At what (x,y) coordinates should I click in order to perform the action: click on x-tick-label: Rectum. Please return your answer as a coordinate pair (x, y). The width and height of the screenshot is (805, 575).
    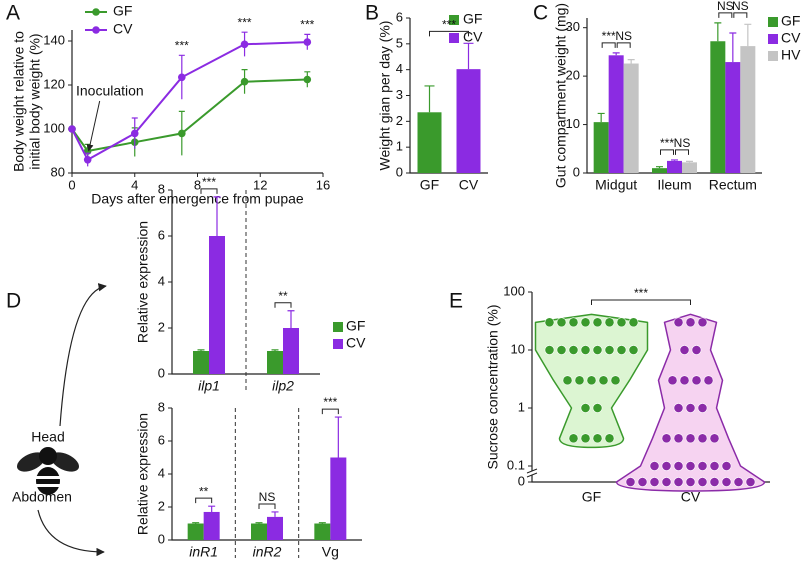
    Looking at the image, I should click on (733, 185).